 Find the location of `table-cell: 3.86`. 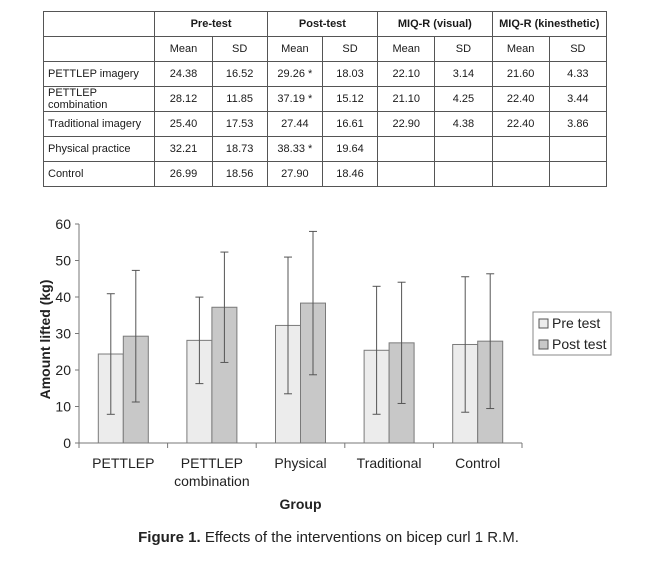

table-cell: 3.86 is located at coordinates (578, 124).